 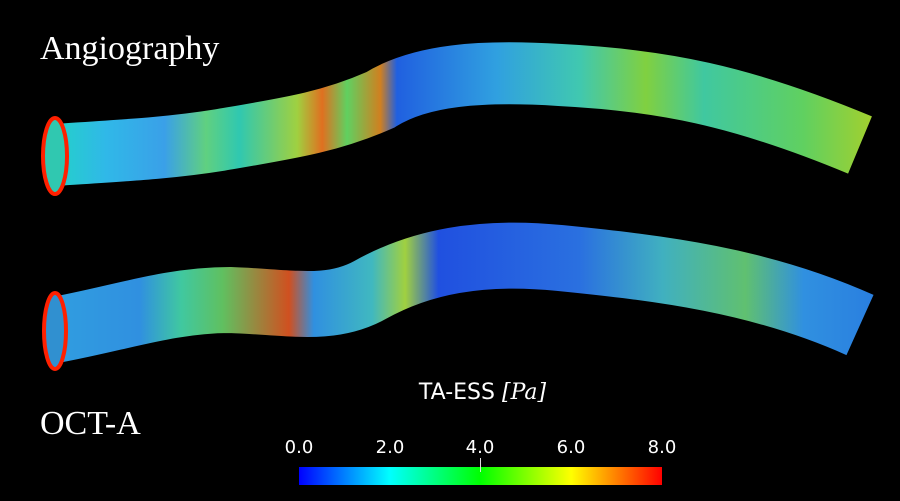 I want to click on colorbar-title-text: TA-ESS, so click(x=456, y=392).